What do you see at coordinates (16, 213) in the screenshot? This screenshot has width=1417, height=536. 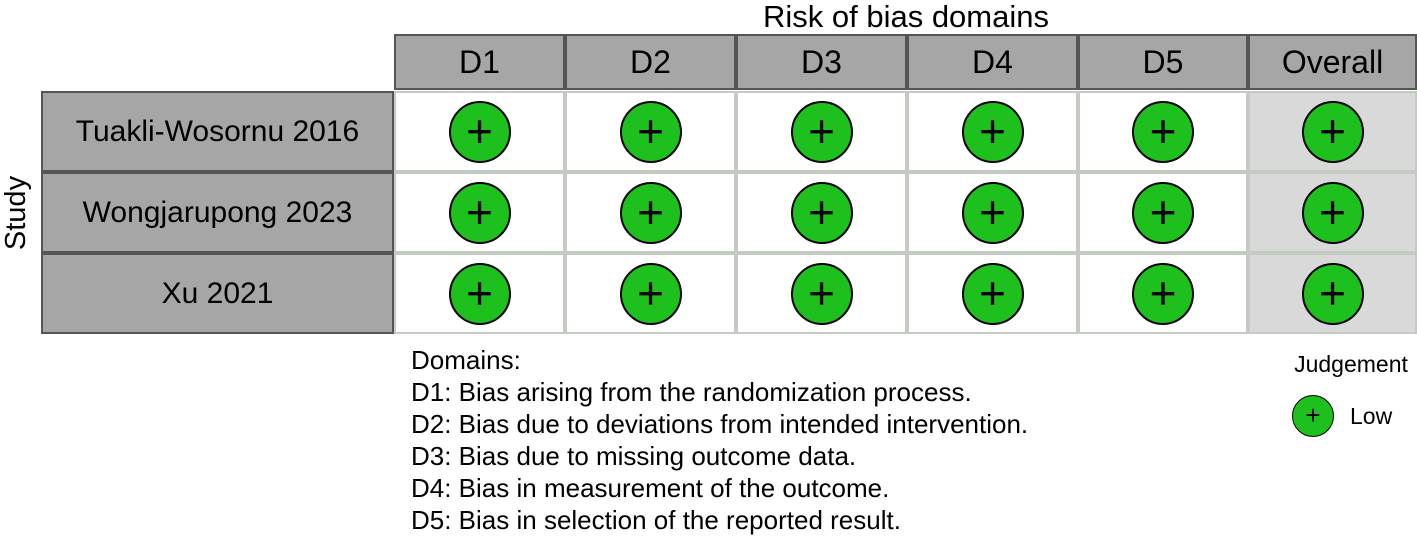 I see `y-axis-label: Study` at bounding box center [16, 213].